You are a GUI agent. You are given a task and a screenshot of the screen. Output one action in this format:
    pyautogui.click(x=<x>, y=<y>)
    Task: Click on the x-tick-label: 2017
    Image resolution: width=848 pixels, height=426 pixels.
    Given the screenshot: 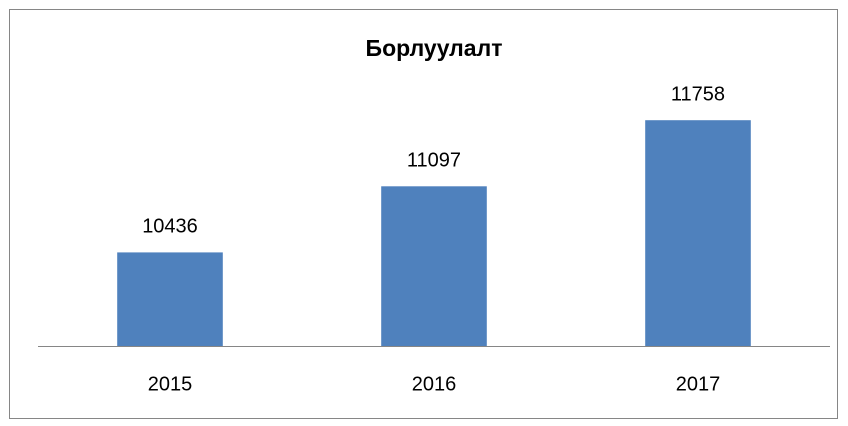 What is the action you would take?
    pyautogui.click(x=698, y=384)
    